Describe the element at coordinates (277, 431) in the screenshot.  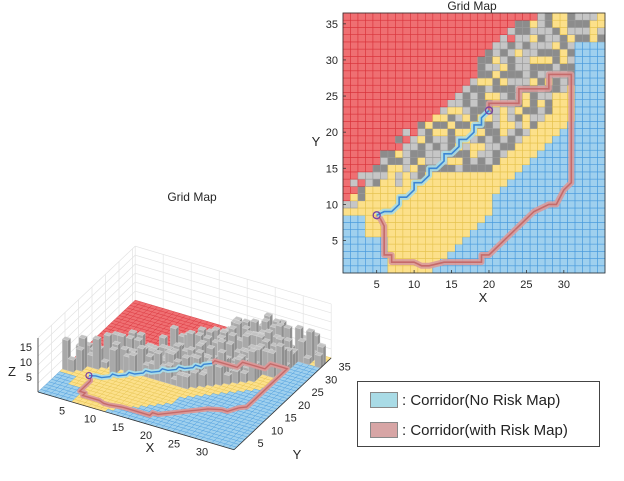
I see `y3d-tick-label: 10` at that location.